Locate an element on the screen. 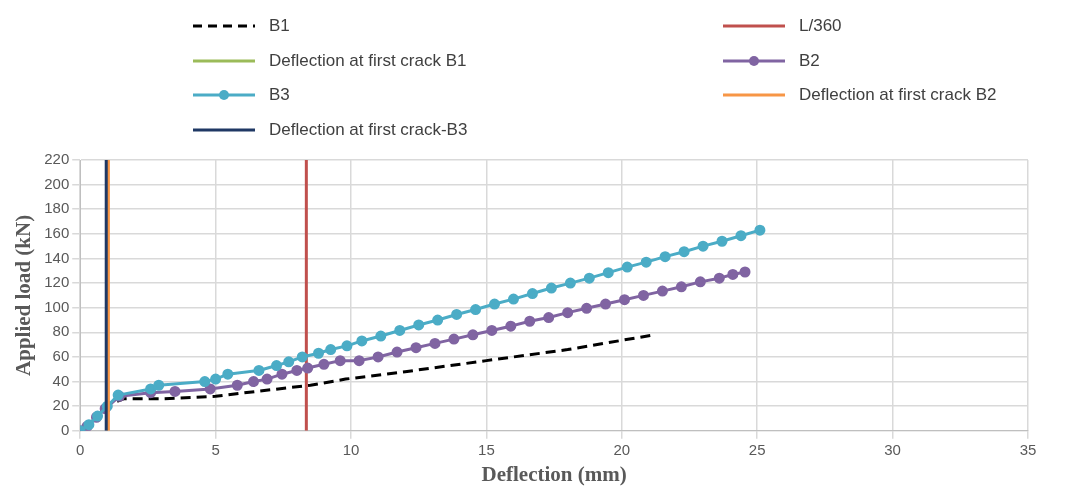 The image size is (1073, 501). legend-label: Deflection at first crack B2 is located at coordinates (898, 95).